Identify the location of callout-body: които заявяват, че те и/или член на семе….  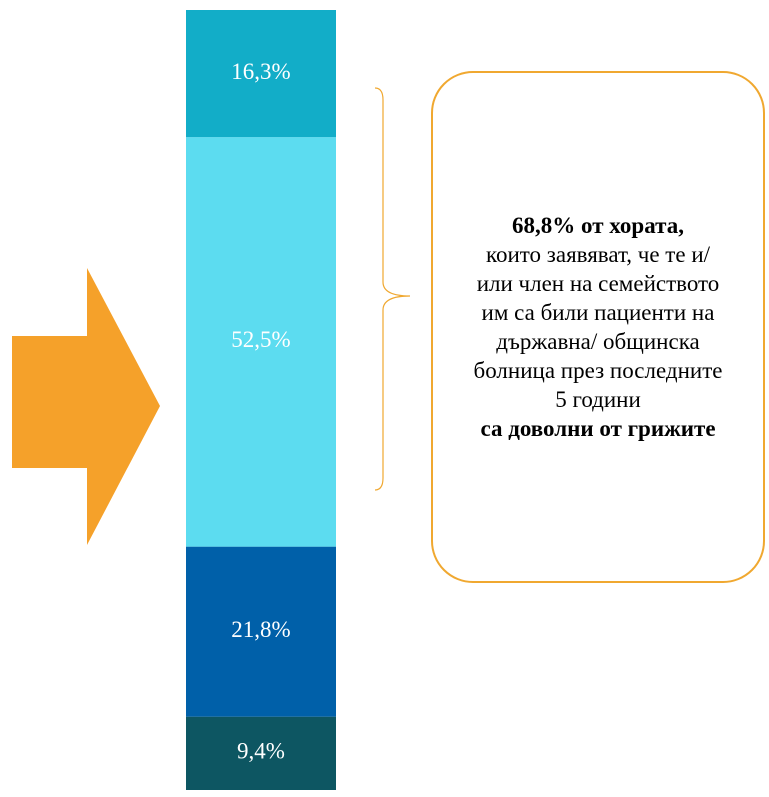
(598, 327).